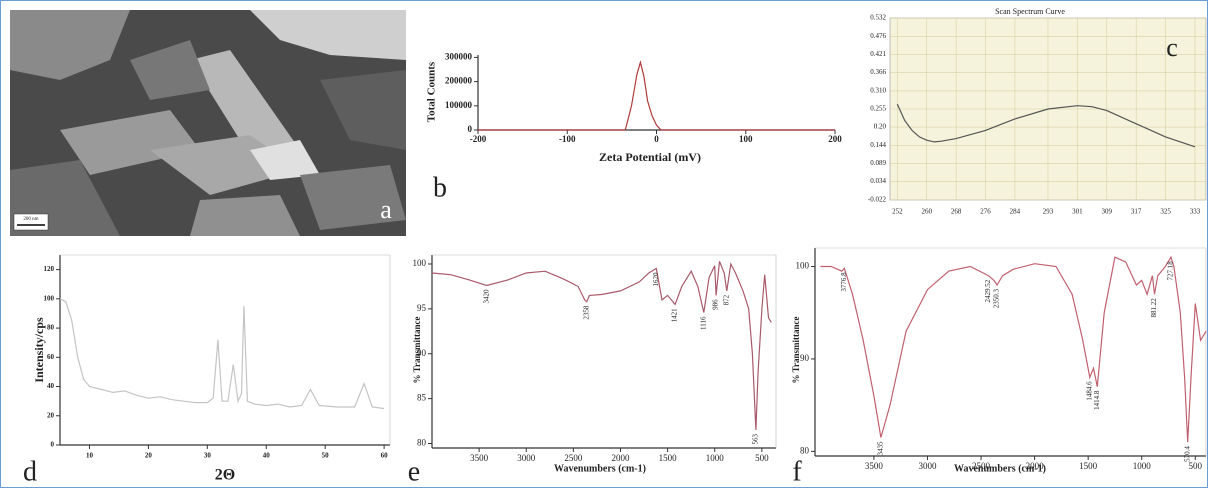 The width and height of the screenshot is (1208, 488). Describe the element at coordinates (675, 315) in the screenshot. I see `peak-label: 1421` at that location.